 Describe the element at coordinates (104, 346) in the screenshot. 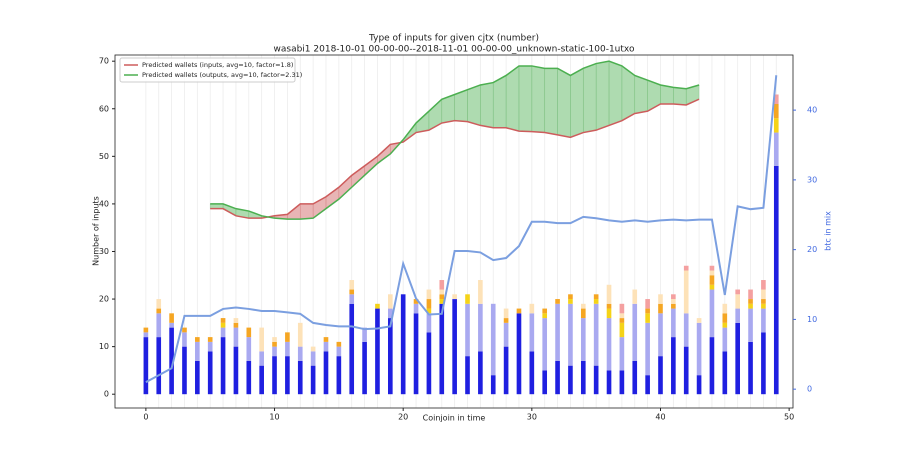

I see `y-tick-label: 10` at that location.